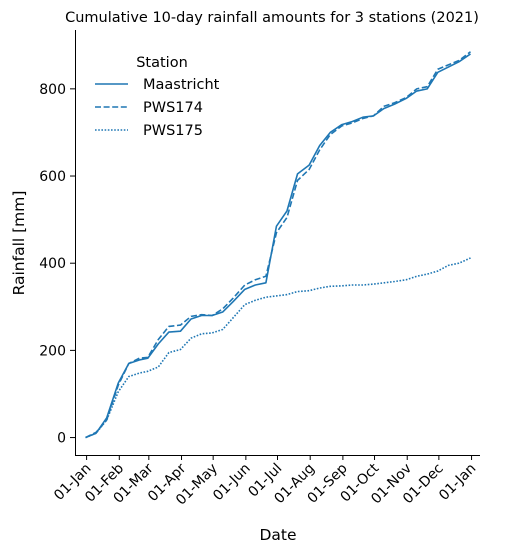  Describe the element at coordinates (232, 483) in the screenshot. I see `x-tick-label-5: 01-Jun` at that location.